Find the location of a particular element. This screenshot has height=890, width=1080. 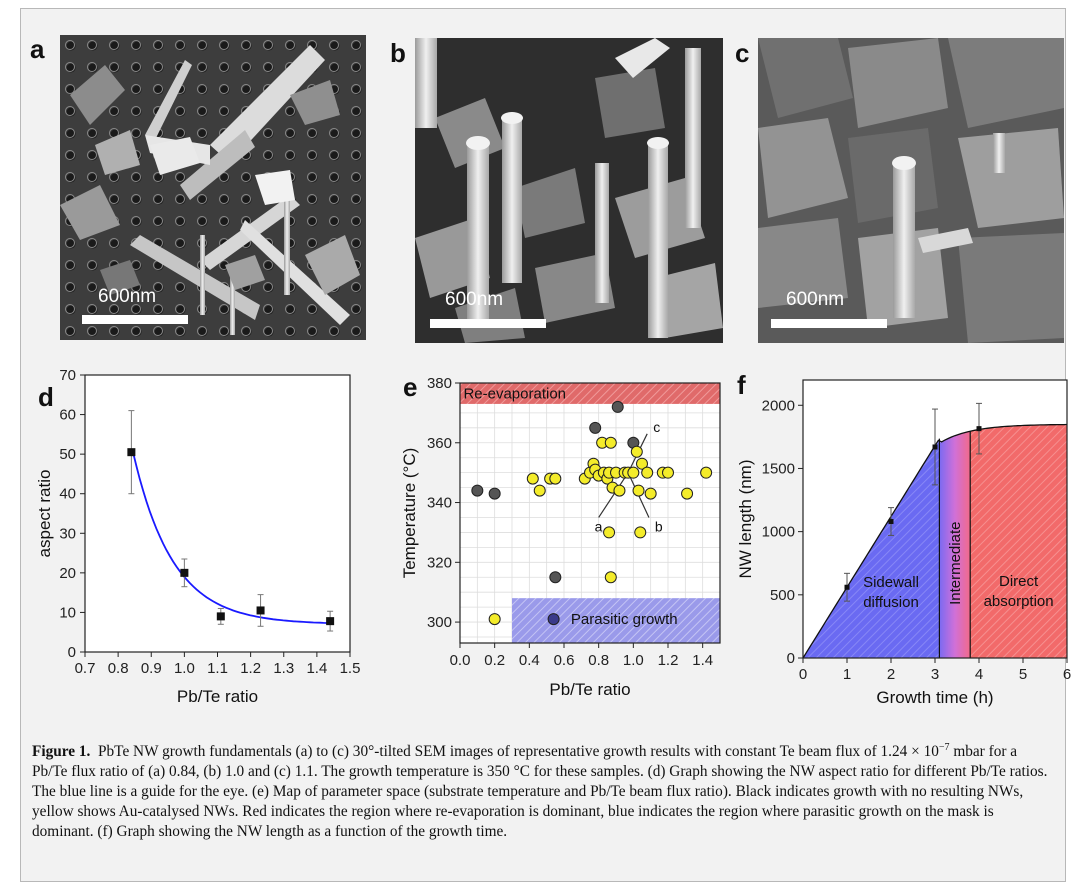

region-re-evaporation is located at coordinates (590, 393).